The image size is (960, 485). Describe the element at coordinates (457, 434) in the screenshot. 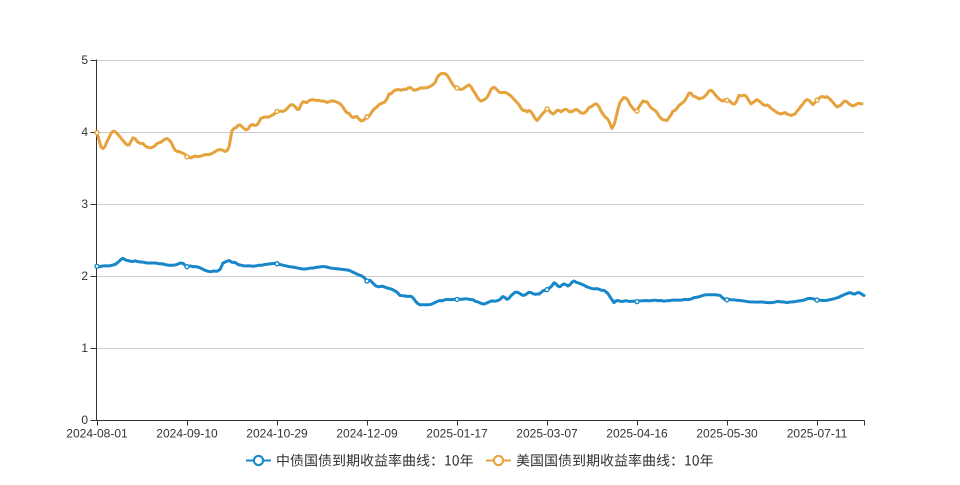

I see `svg-text: 2025-01-17` at that location.